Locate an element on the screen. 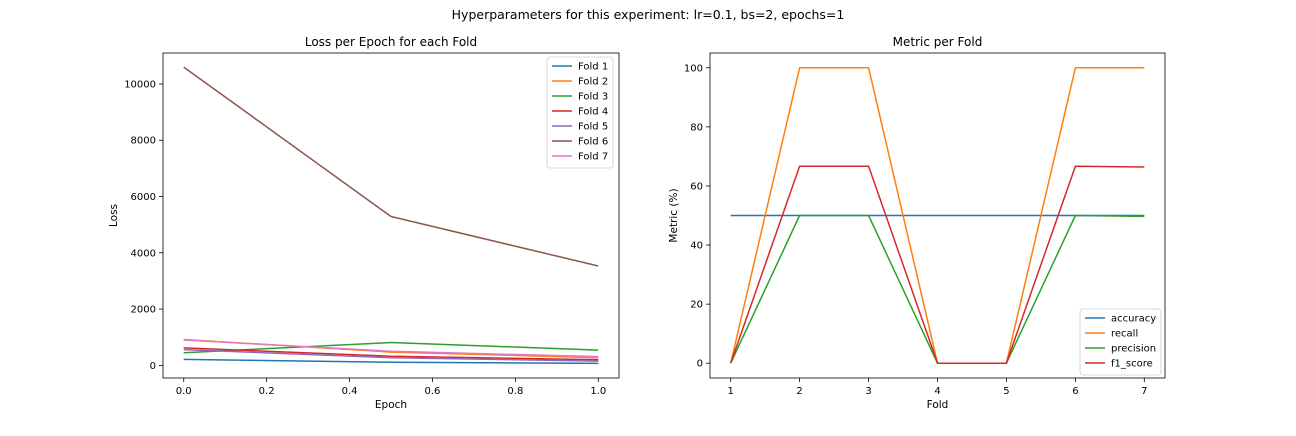 This screenshot has height=436, width=1296. x-axis-label: Fold is located at coordinates (938, 405).